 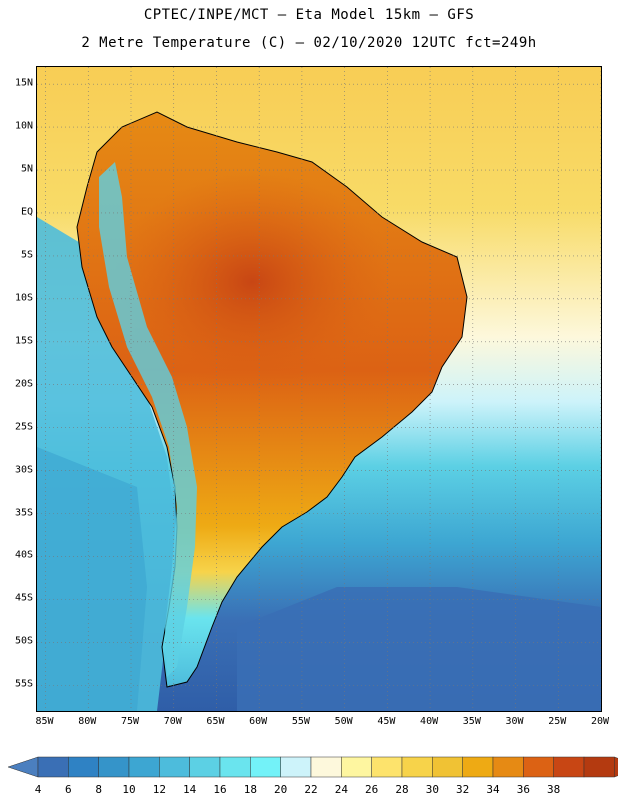 What do you see at coordinates (26, 212) in the screenshot?
I see `lat-label: EQ` at bounding box center [26, 212].